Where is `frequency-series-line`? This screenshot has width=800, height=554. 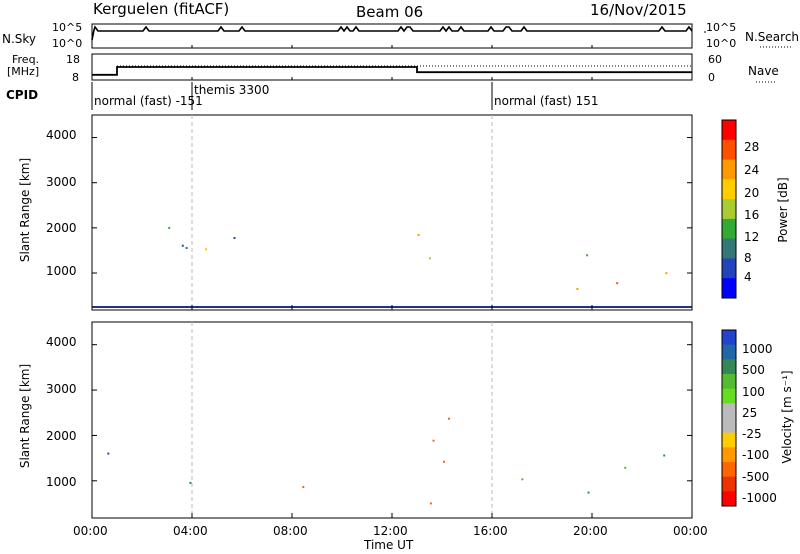
frequency-series-line is located at coordinates (392, 71).